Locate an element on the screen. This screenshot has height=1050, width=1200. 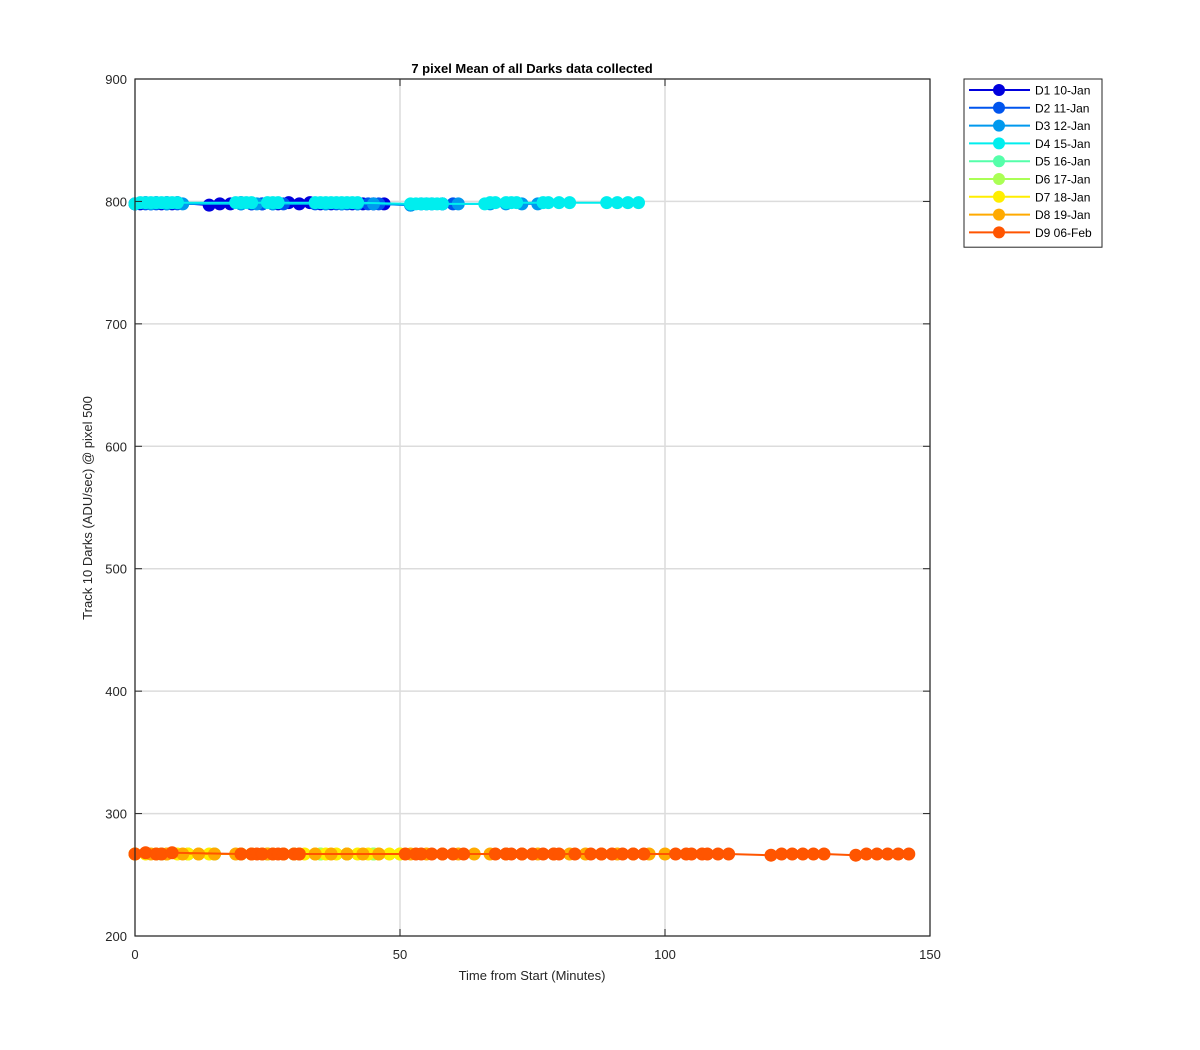
y-tick-label: 300 is located at coordinates (116, 814).